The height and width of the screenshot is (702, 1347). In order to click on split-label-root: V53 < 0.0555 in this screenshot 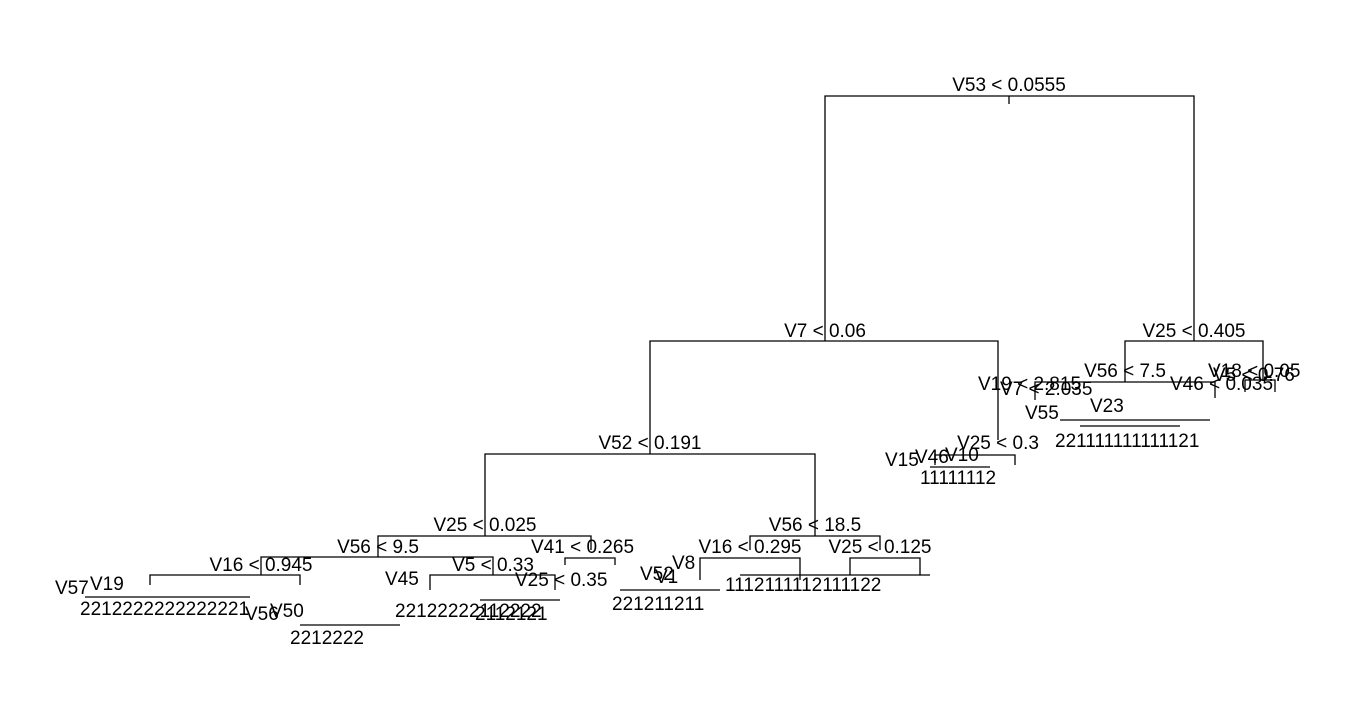, I will do `click(1009, 85)`.